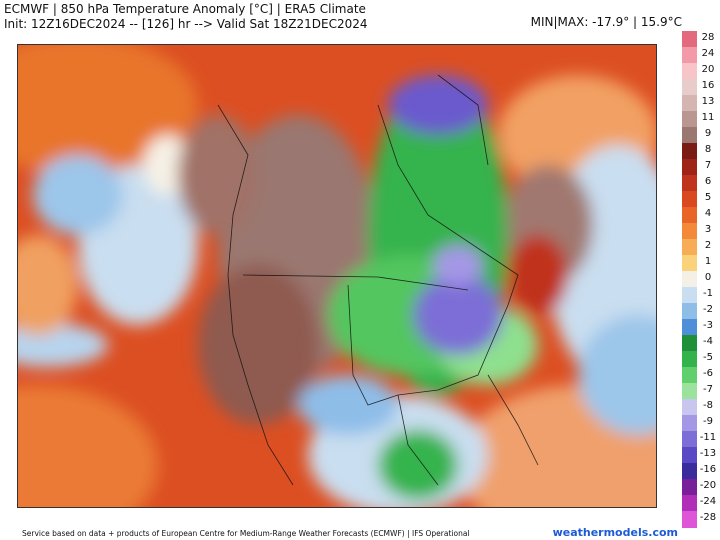  What do you see at coordinates (708, 101) in the screenshot?
I see `colorbar-label: 13` at bounding box center [708, 101].